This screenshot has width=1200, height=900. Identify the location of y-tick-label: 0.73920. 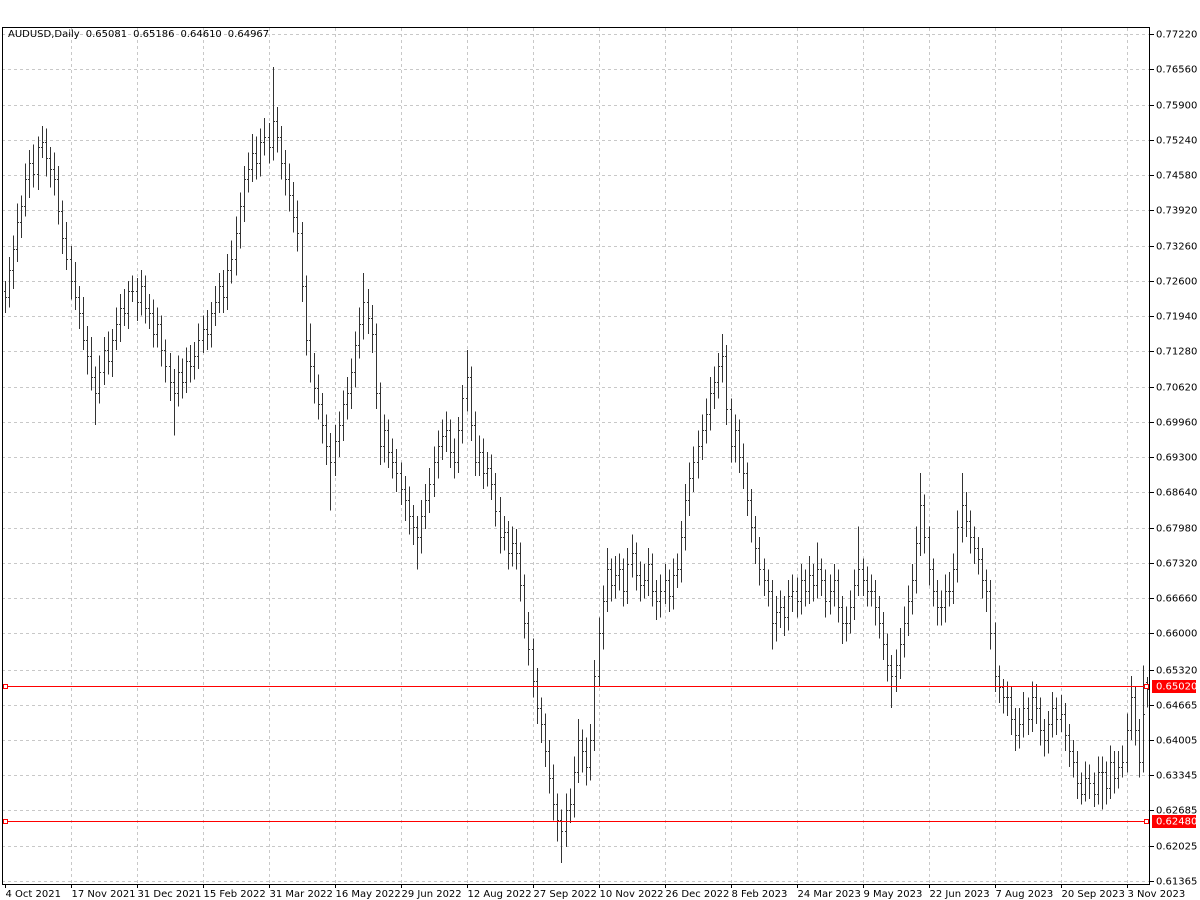
(1176, 211).